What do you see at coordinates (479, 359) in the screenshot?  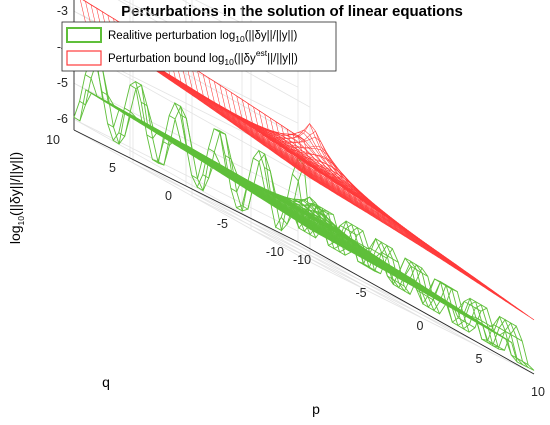 I see `x-tick-label: 5` at bounding box center [479, 359].